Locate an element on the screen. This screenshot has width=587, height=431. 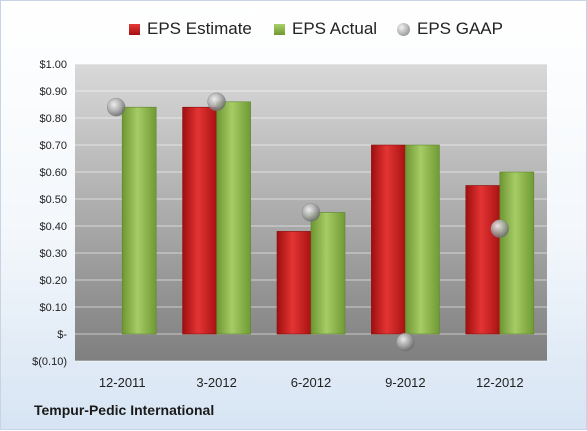
y-tick-label: $0.70 is located at coordinates (53, 146).